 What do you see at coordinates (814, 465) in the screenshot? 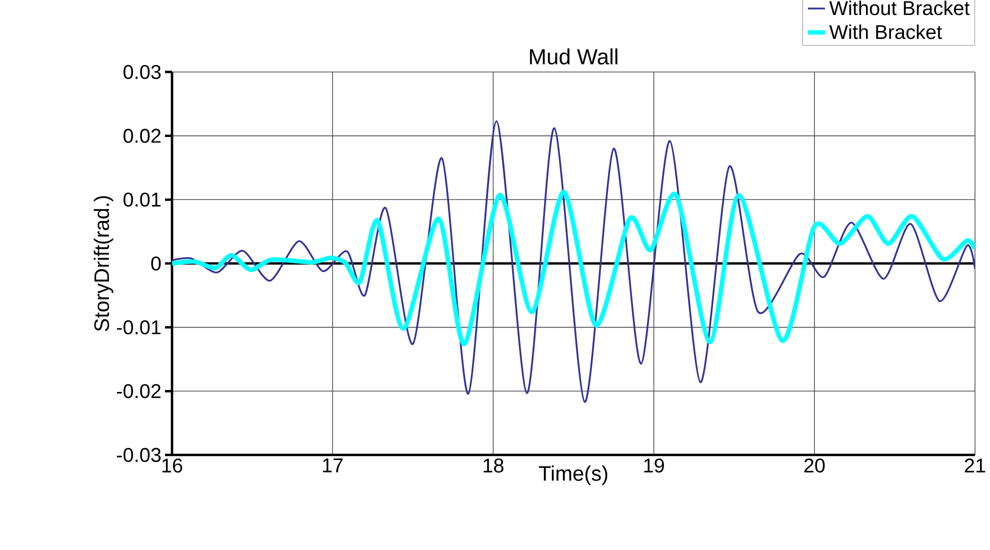
I see `x-tick-label: 20` at bounding box center [814, 465].